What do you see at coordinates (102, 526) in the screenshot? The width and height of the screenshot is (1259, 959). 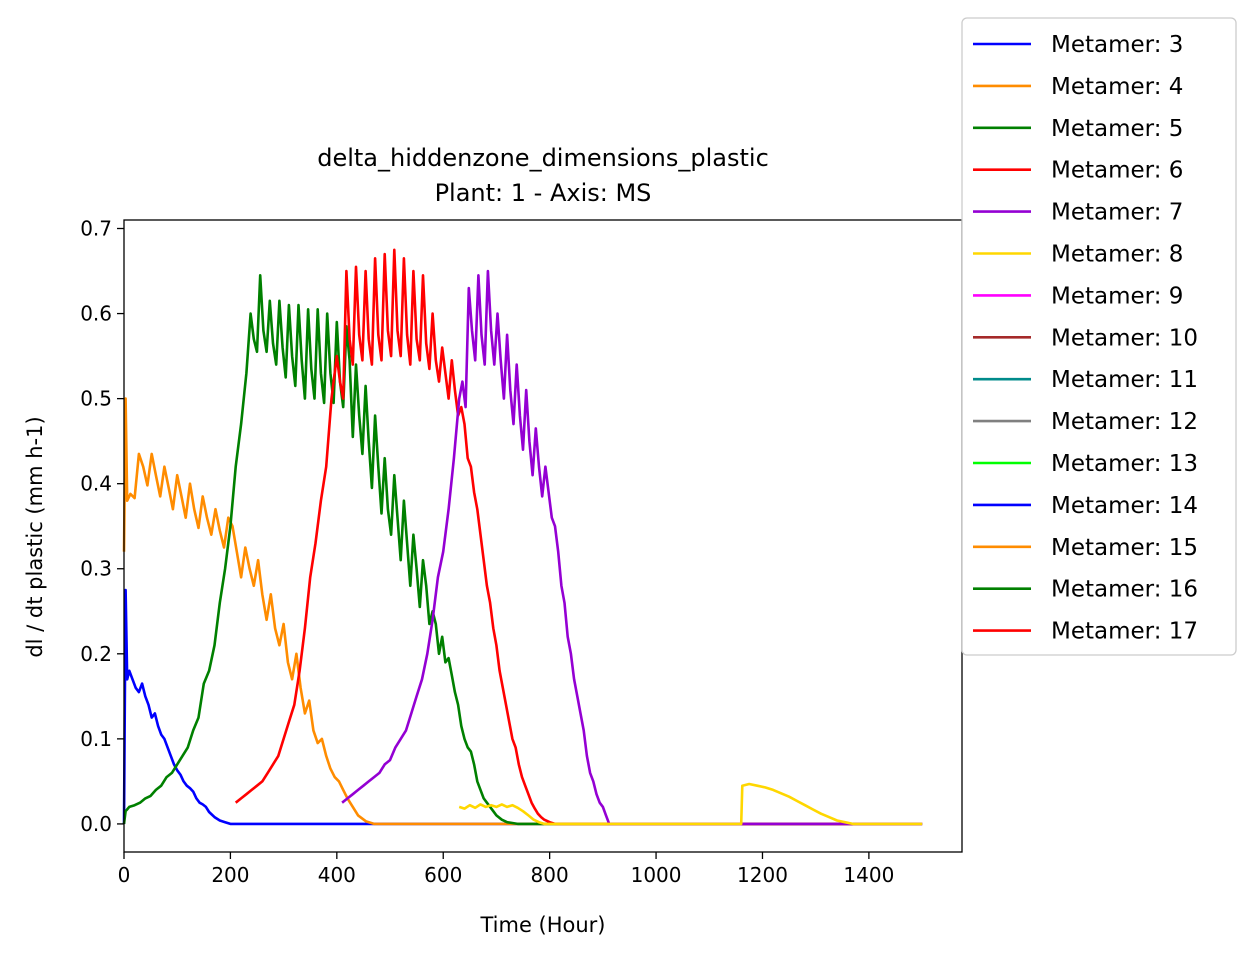 I see `y-axis: 0.0 0.1 0.2 0.3 0.4 0.5 0.6 0.7` at bounding box center [102, 526].